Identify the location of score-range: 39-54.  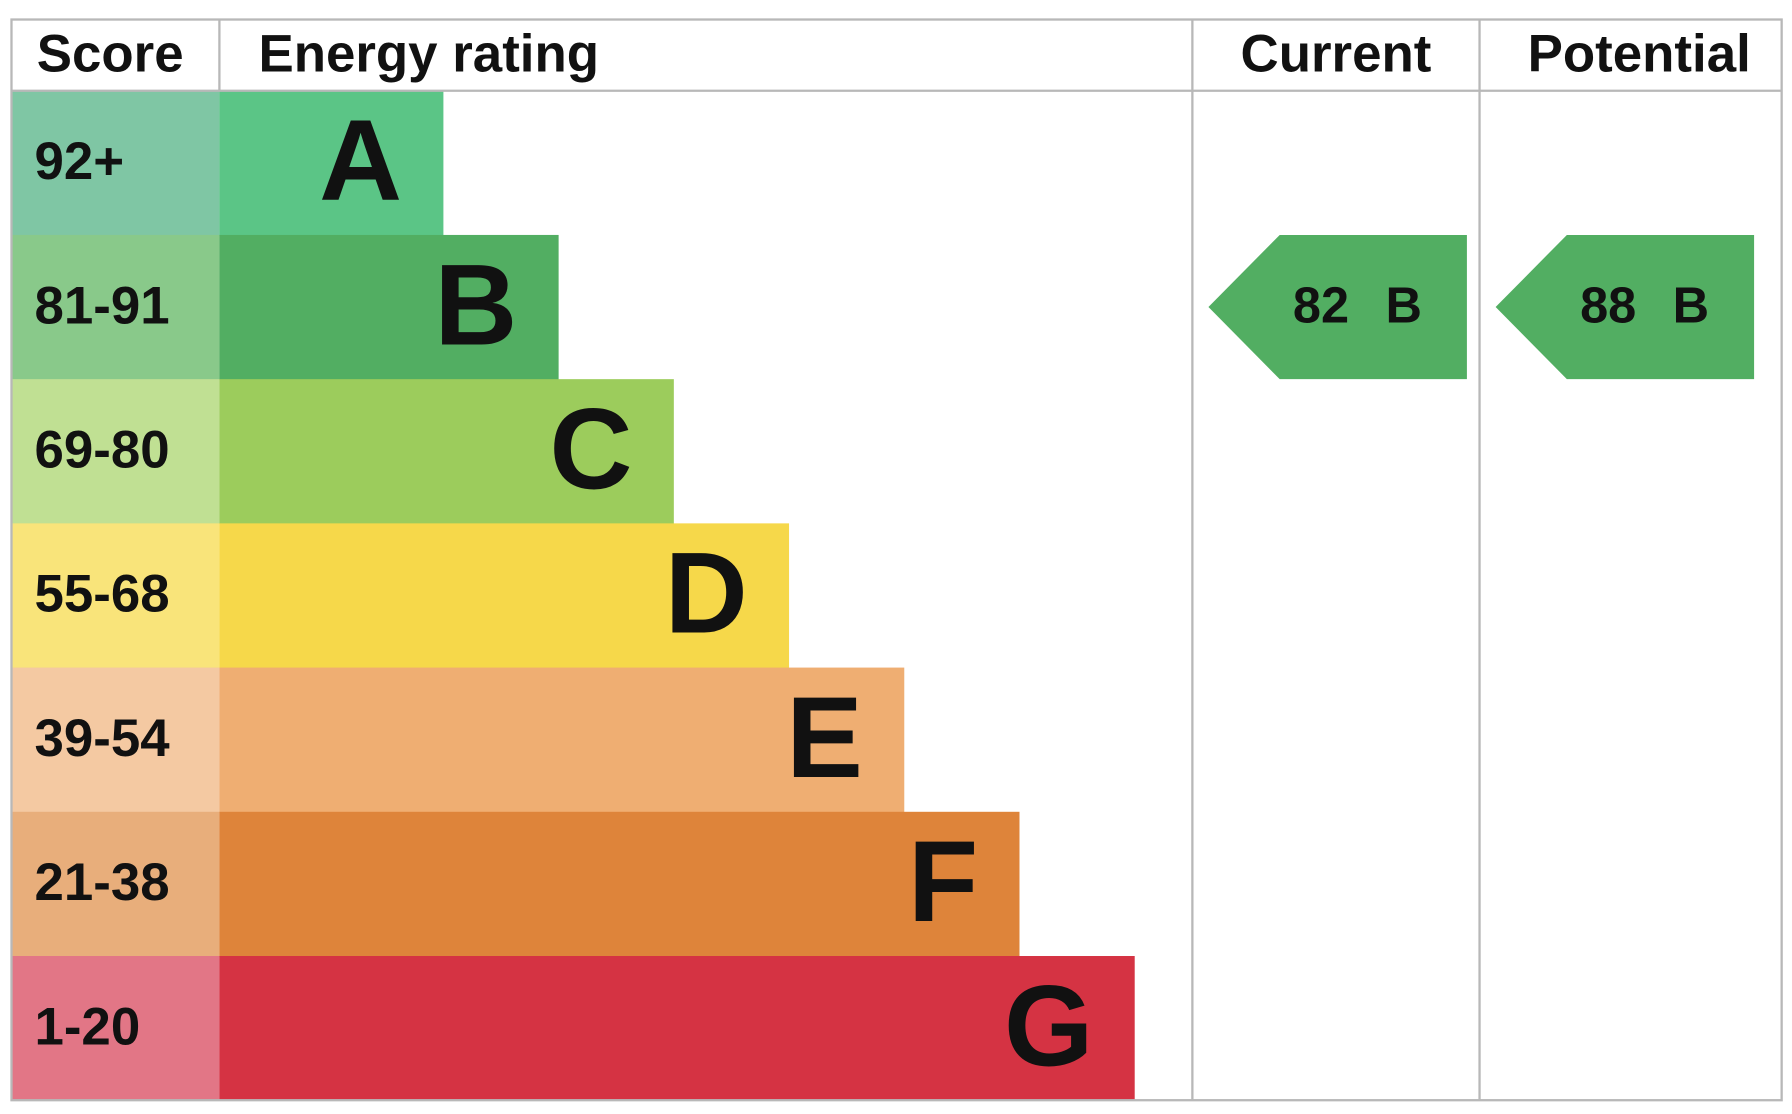
(102, 738).